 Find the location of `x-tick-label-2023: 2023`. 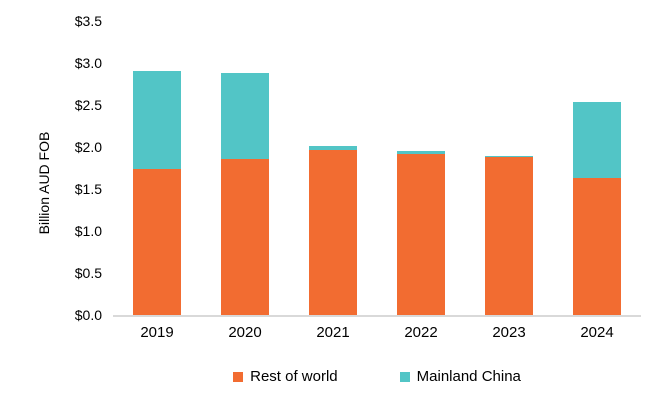

x-tick-label-2023: 2023 is located at coordinates (509, 332).